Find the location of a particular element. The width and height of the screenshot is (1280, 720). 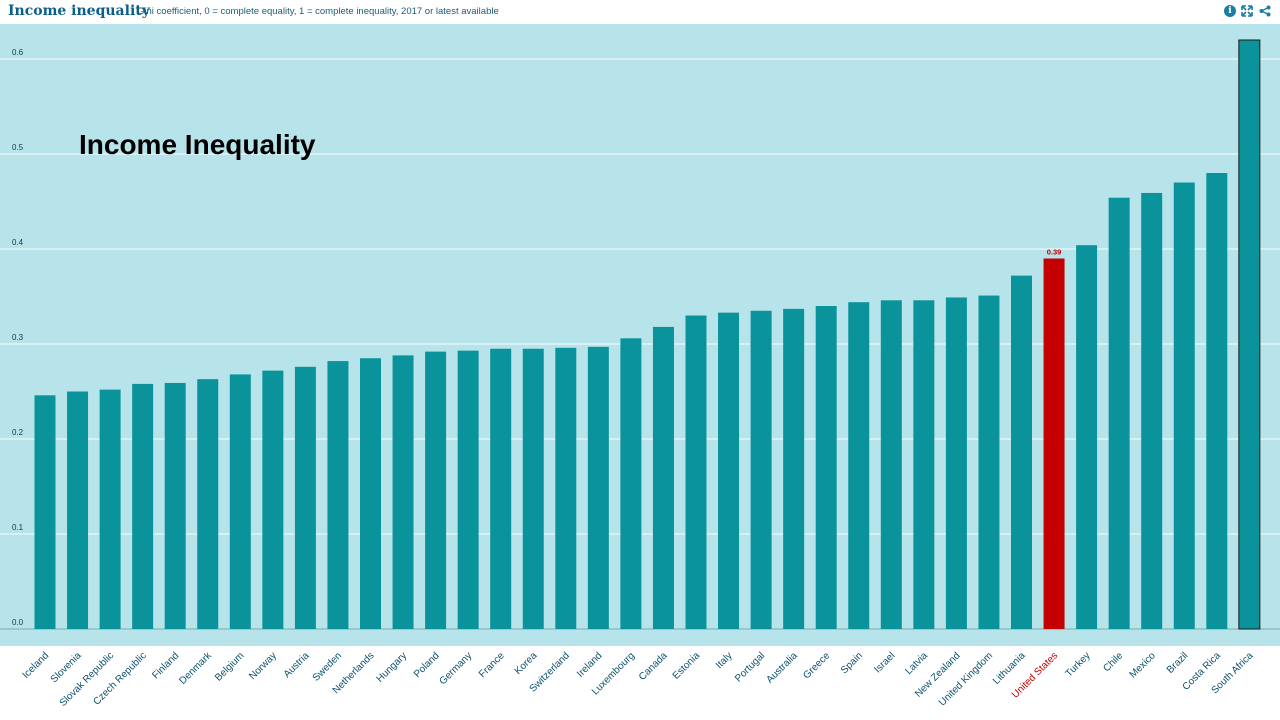

x-tick-label: Estonia is located at coordinates (687, 666).